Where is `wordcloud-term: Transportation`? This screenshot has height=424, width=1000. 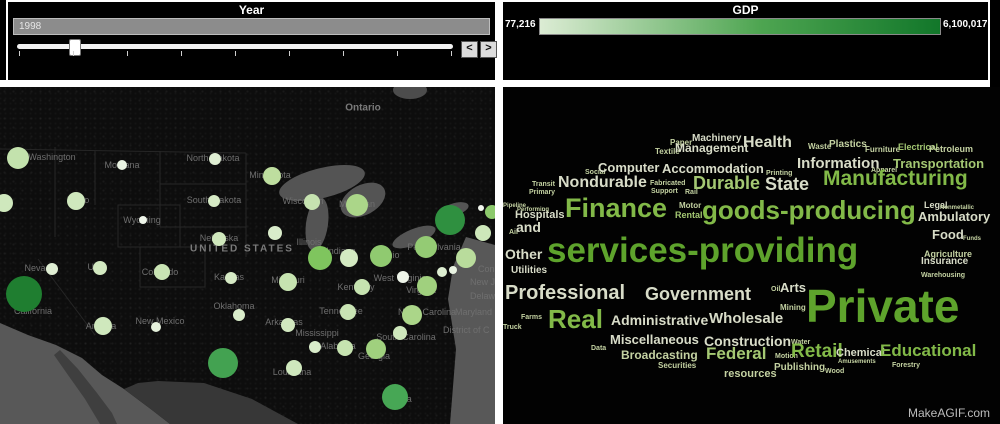
wordcloud-term: Transportation is located at coordinates (939, 163).